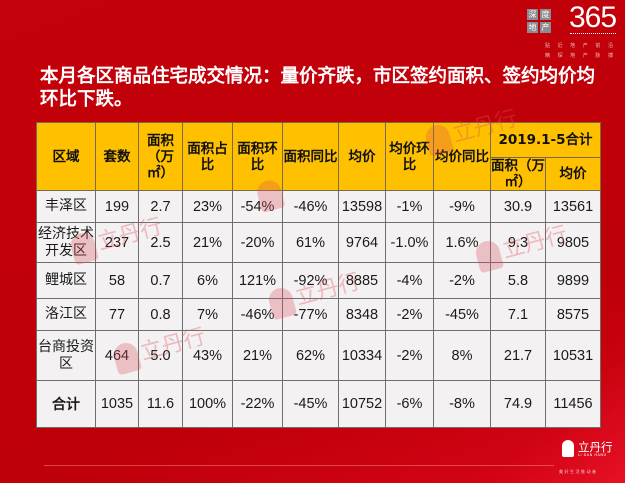 This screenshot has width=625, height=483. I want to click on header-ytd-area: 面积（万㎡）, so click(518, 174).